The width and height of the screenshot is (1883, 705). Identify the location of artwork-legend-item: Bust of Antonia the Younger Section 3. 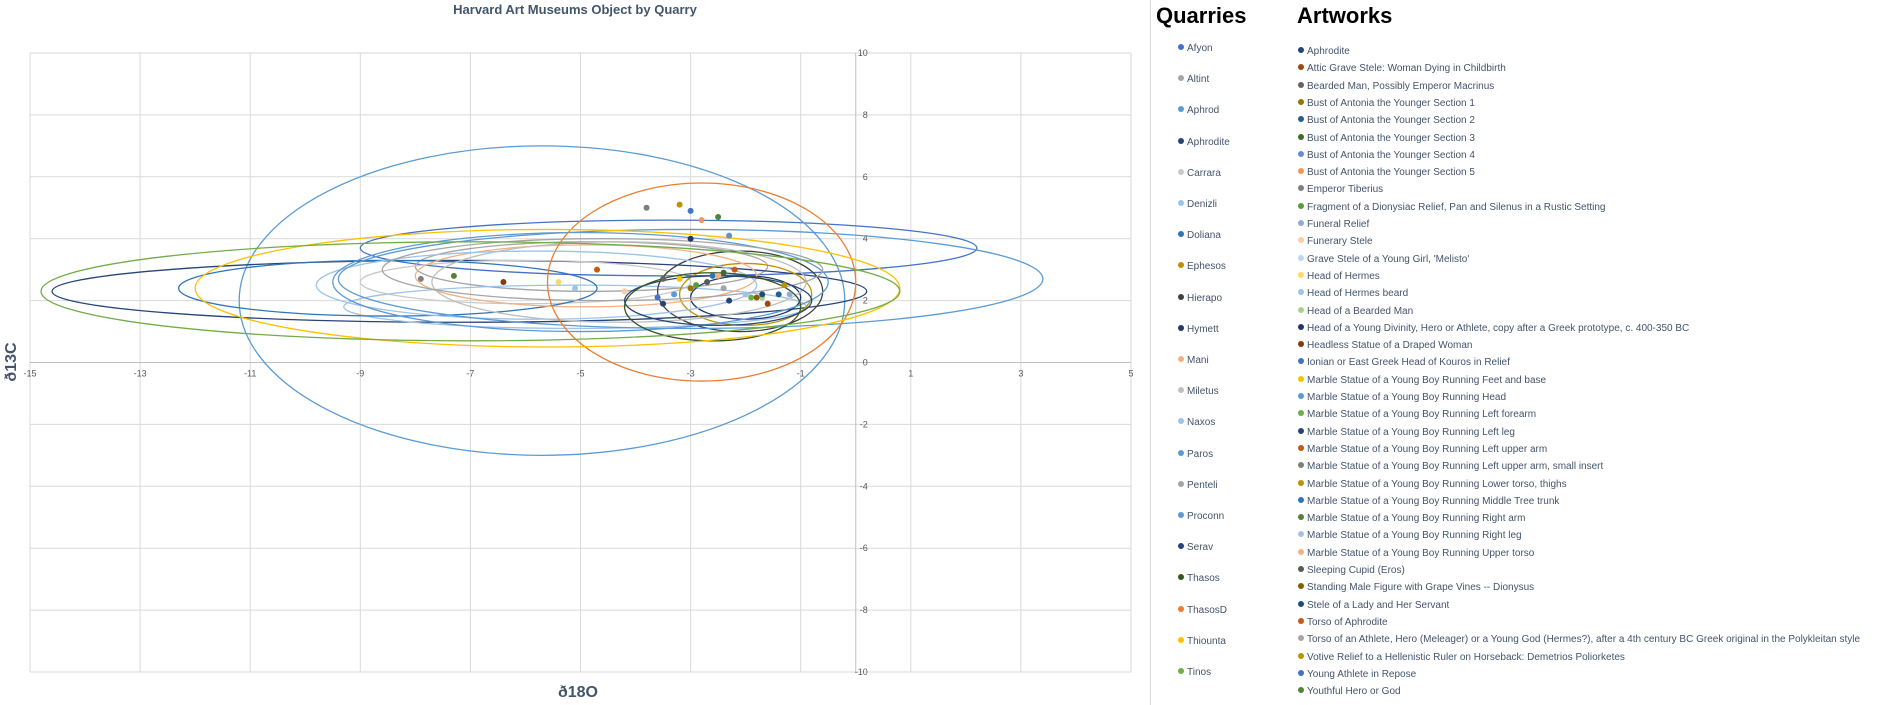
(1386, 139).